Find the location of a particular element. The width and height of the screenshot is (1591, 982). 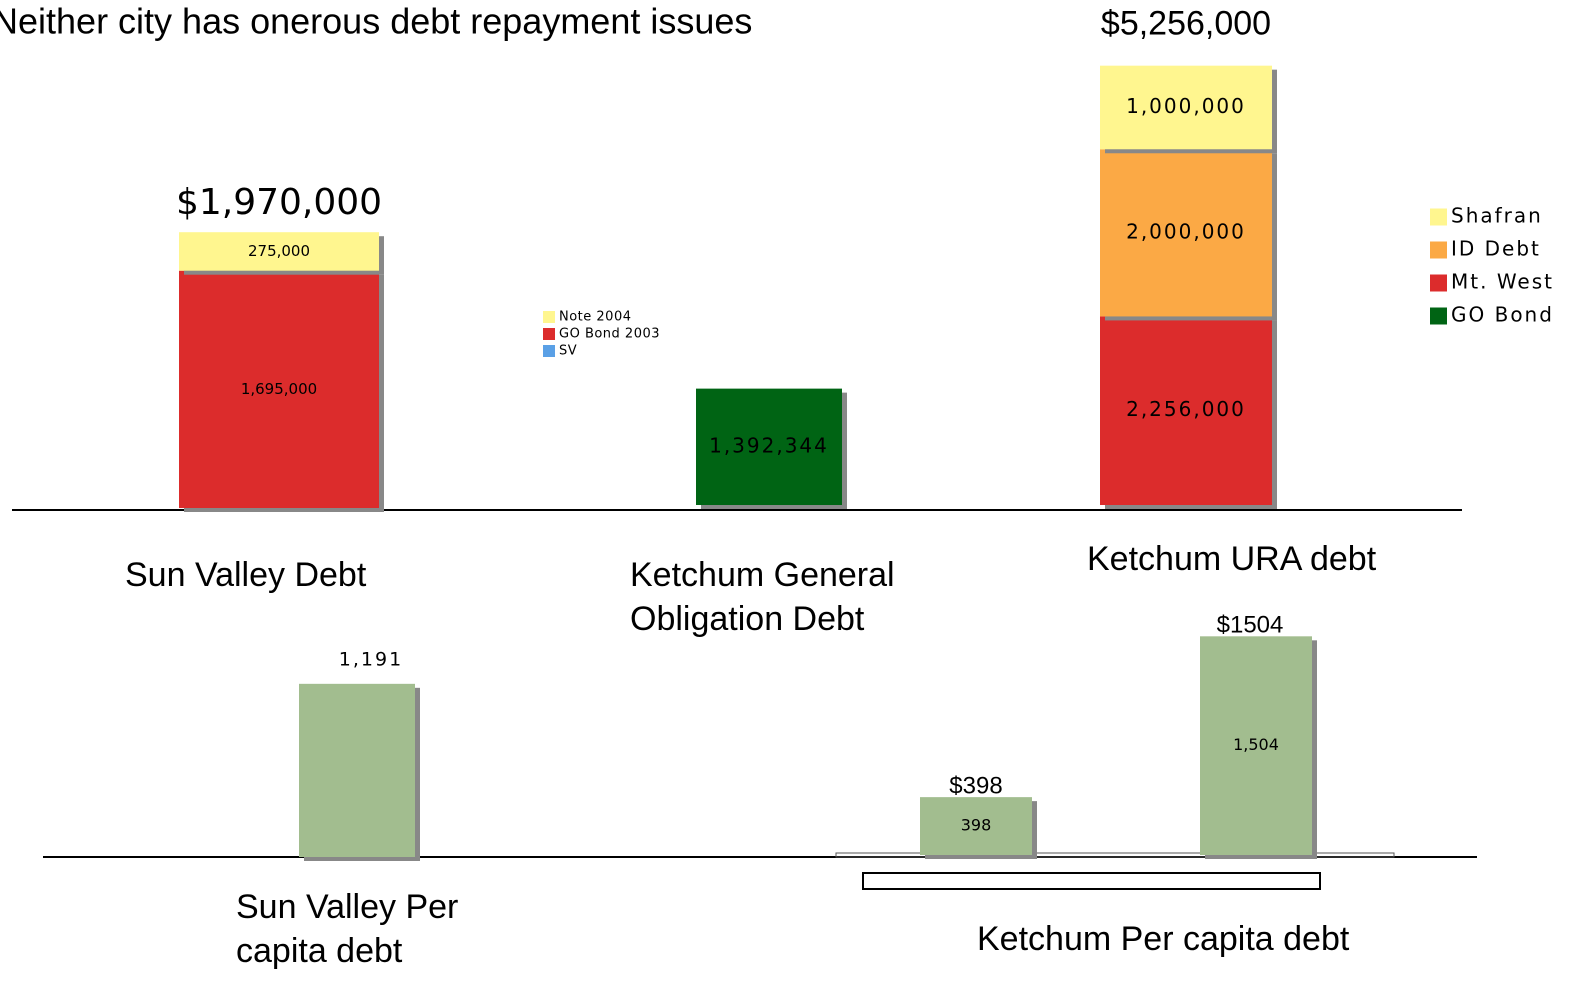

value-label: 275,000 is located at coordinates (279, 251).